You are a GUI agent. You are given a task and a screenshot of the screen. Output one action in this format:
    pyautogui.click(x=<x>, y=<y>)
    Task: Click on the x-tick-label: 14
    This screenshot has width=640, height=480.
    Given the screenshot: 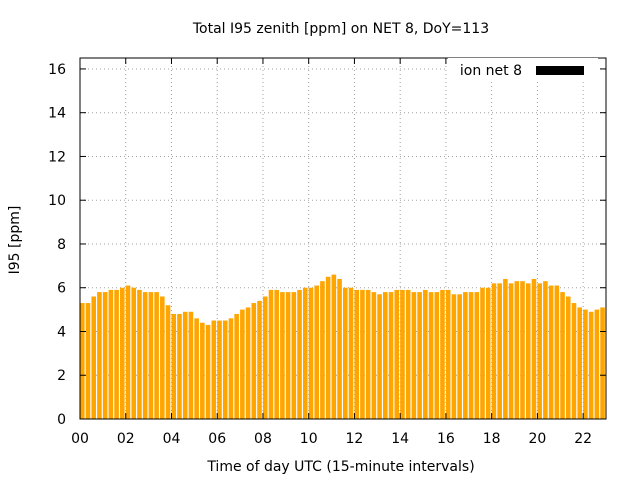 What is the action you would take?
    pyautogui.click(x=400, y=439)
    